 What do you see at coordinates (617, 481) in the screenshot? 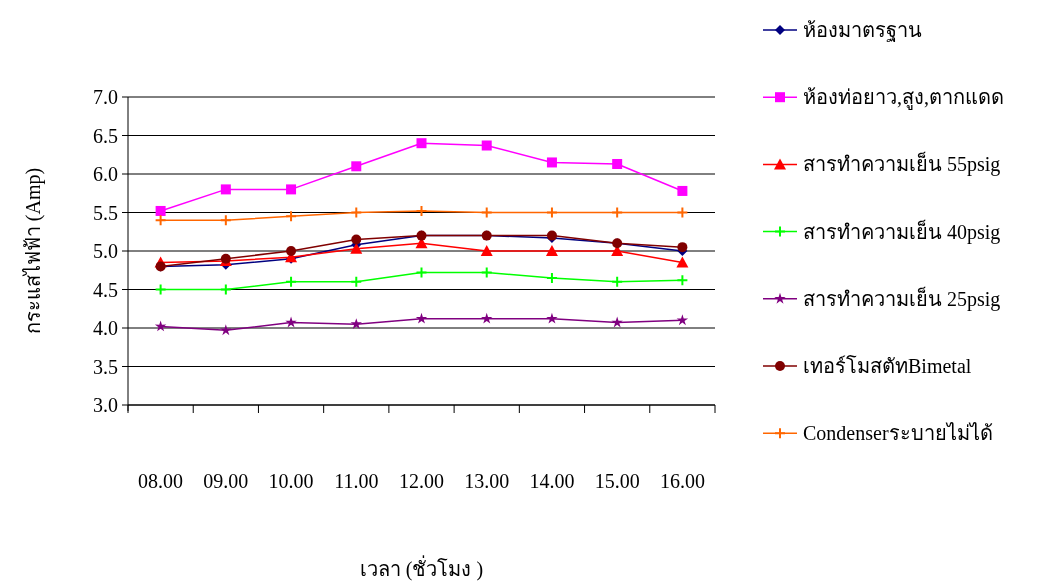
I see `x-tick-label: 15.00` at bounding box center [617, 481].